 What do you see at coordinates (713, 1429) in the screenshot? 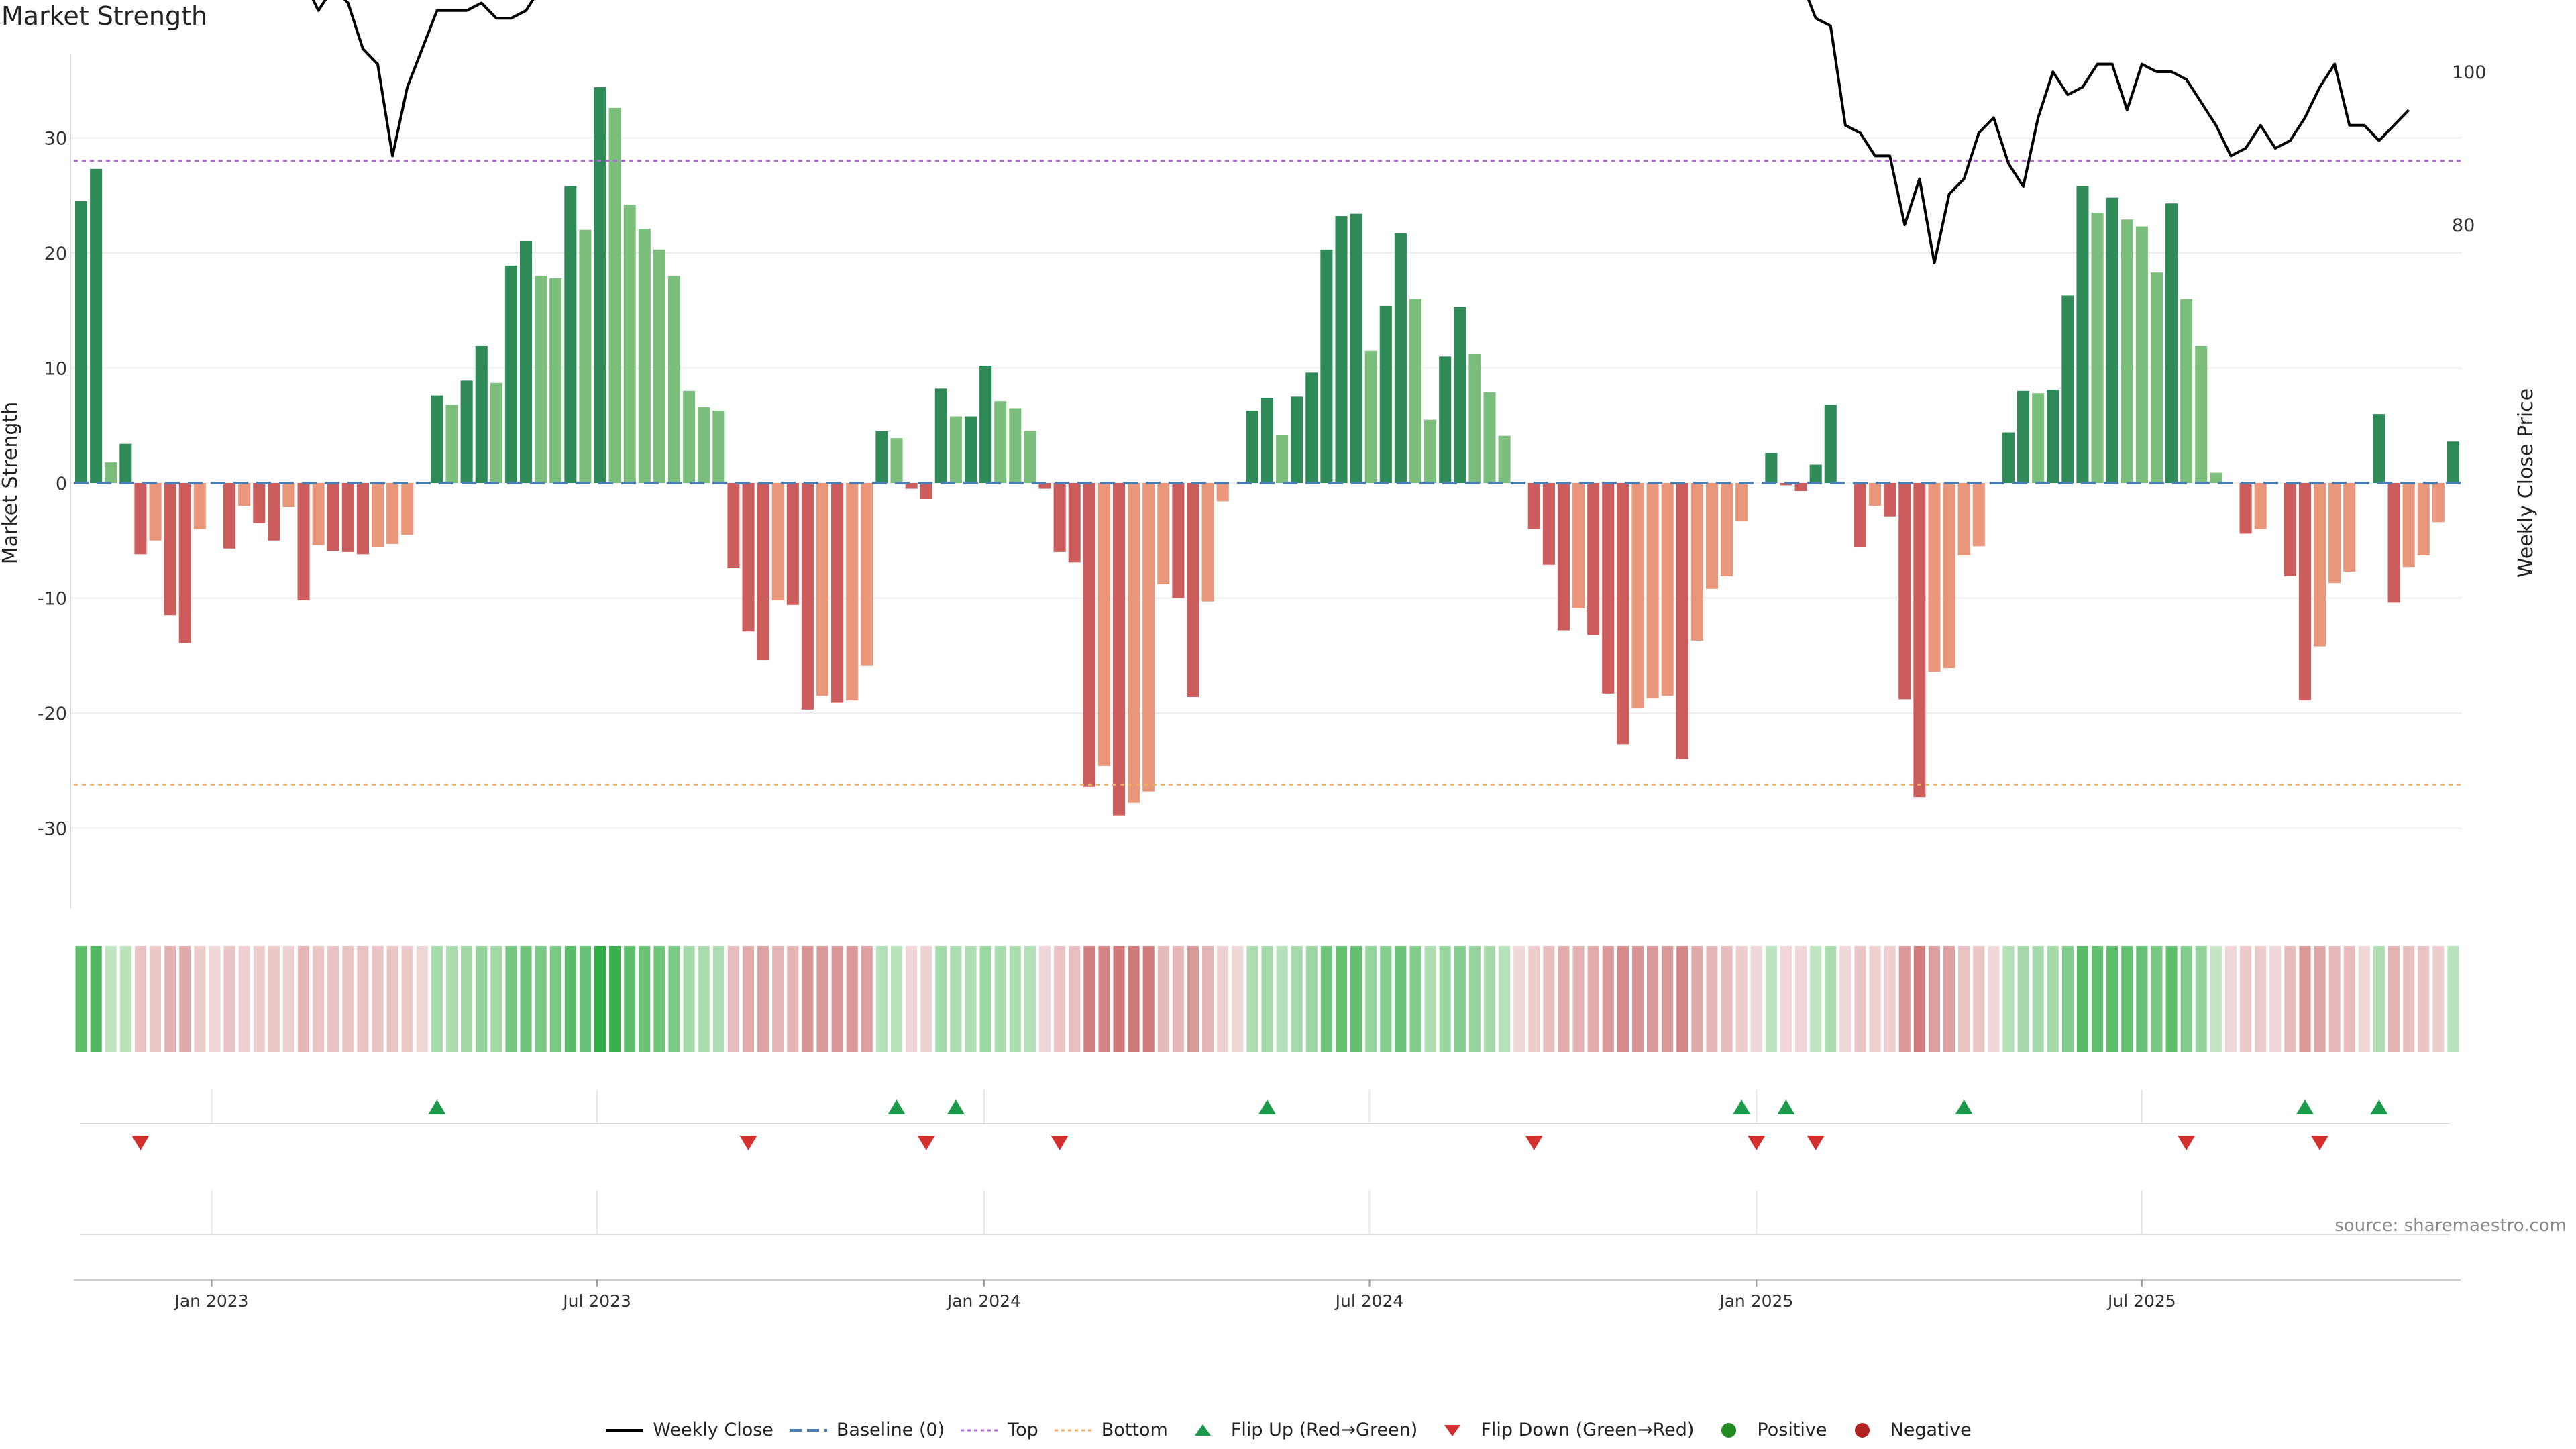
I see `legend-label: Weekly Close` at bounding box center [713, 1429].